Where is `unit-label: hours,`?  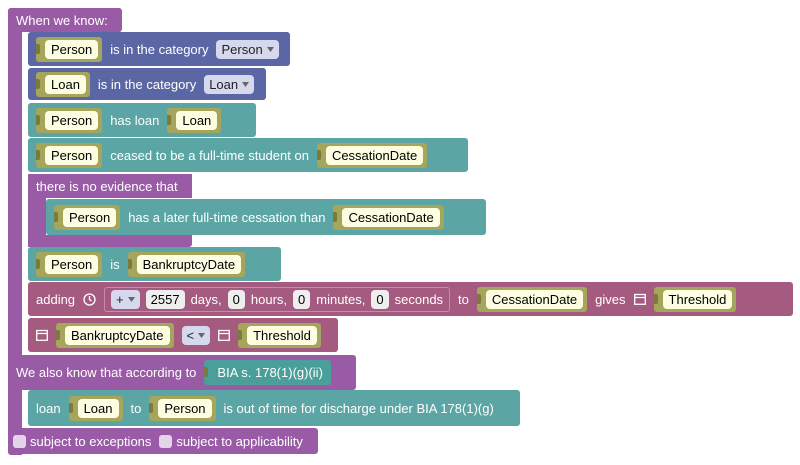 unit-label: hours, is located at coordinates (269, 299).